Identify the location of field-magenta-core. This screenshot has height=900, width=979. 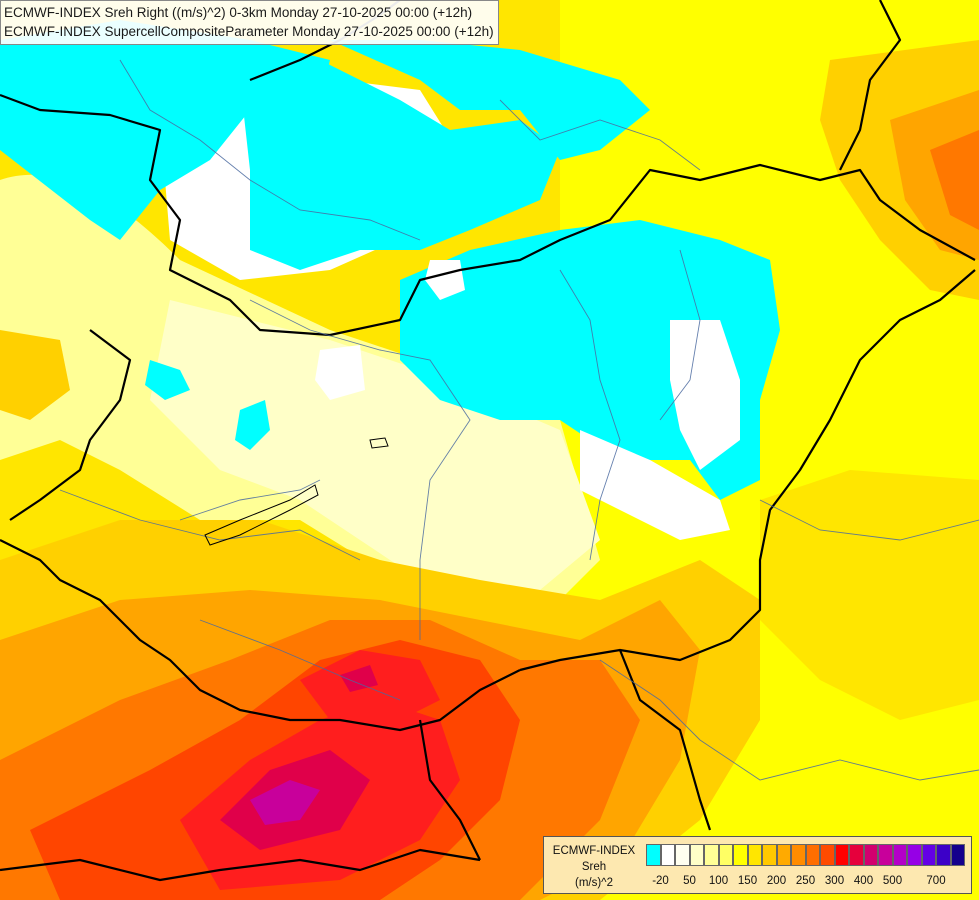
(285, 802).